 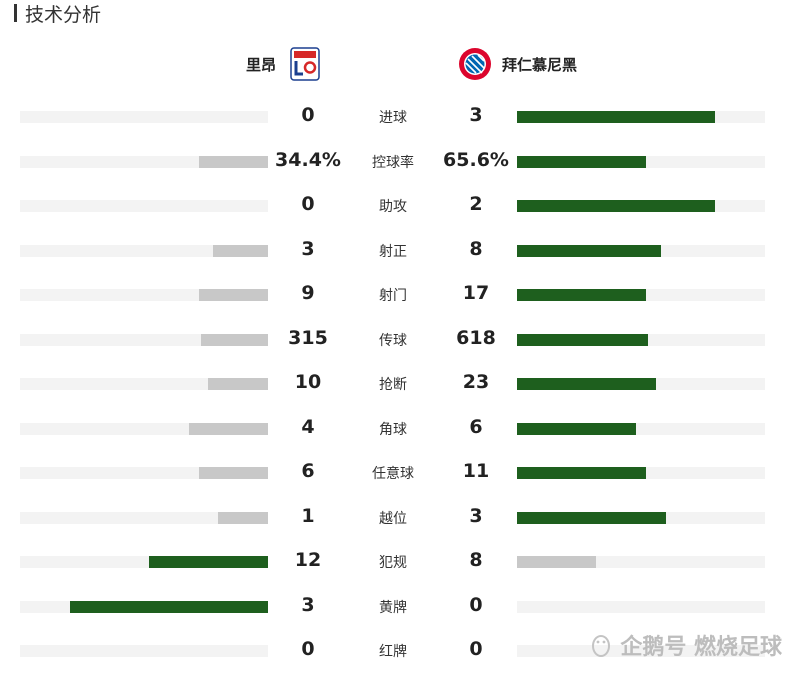 What do you see at coordinates (393, 474) in the screenshot?
I see `stat-label: 任意球` at bounding box center [393, 474].